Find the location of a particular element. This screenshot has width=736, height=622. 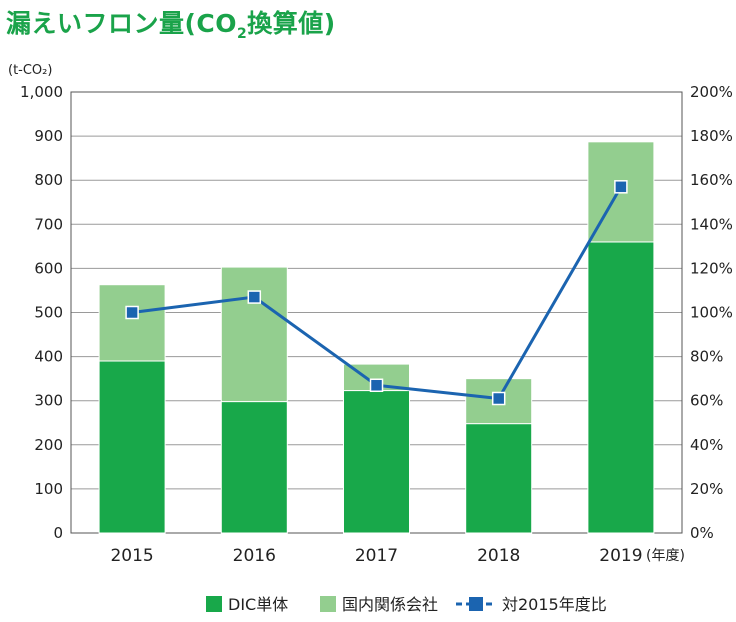

y-left-tick-label: 100 is located at coordinates (48, 489).